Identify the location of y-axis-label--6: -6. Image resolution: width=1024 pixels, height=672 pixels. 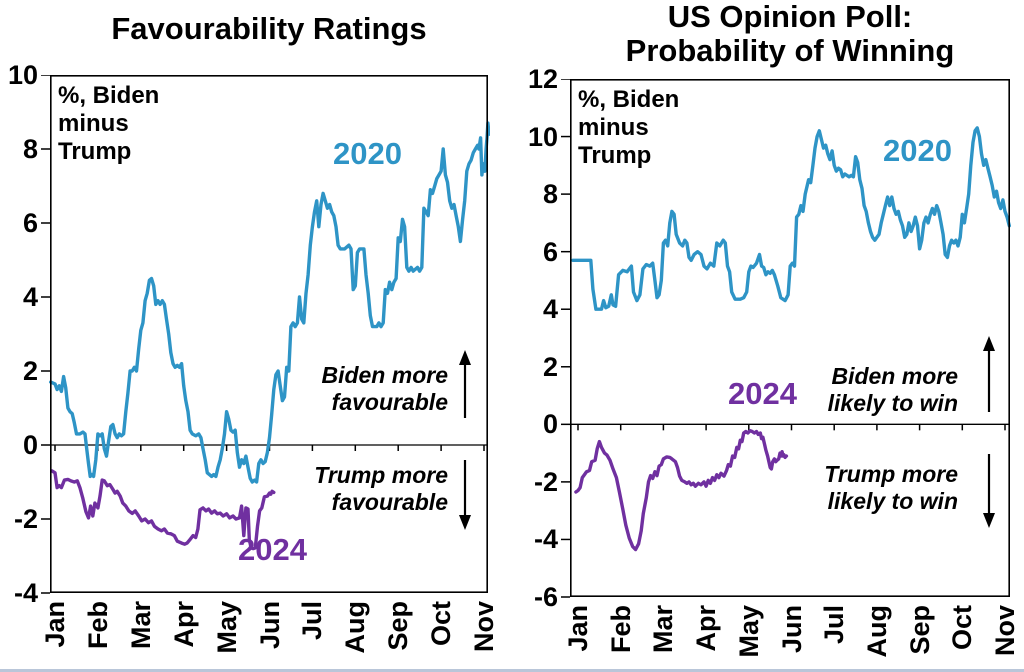
(545, 597).